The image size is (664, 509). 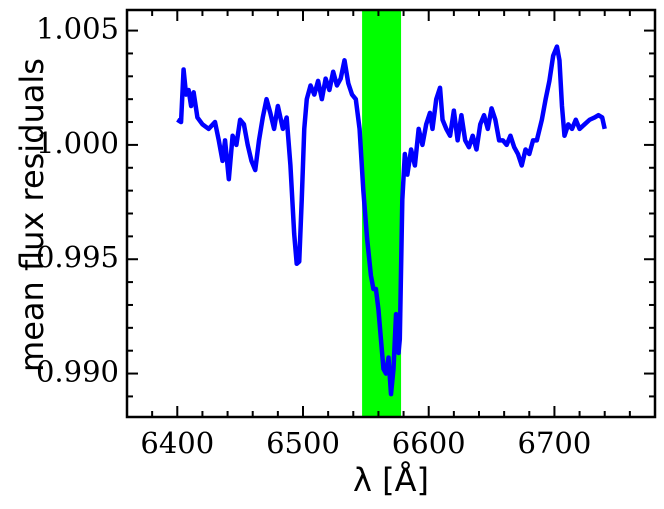 What do you see at coordinates (391, 480) in the screenshot?
I see `x-axis-label: λ [Å]` at bounding box center [391, 480].